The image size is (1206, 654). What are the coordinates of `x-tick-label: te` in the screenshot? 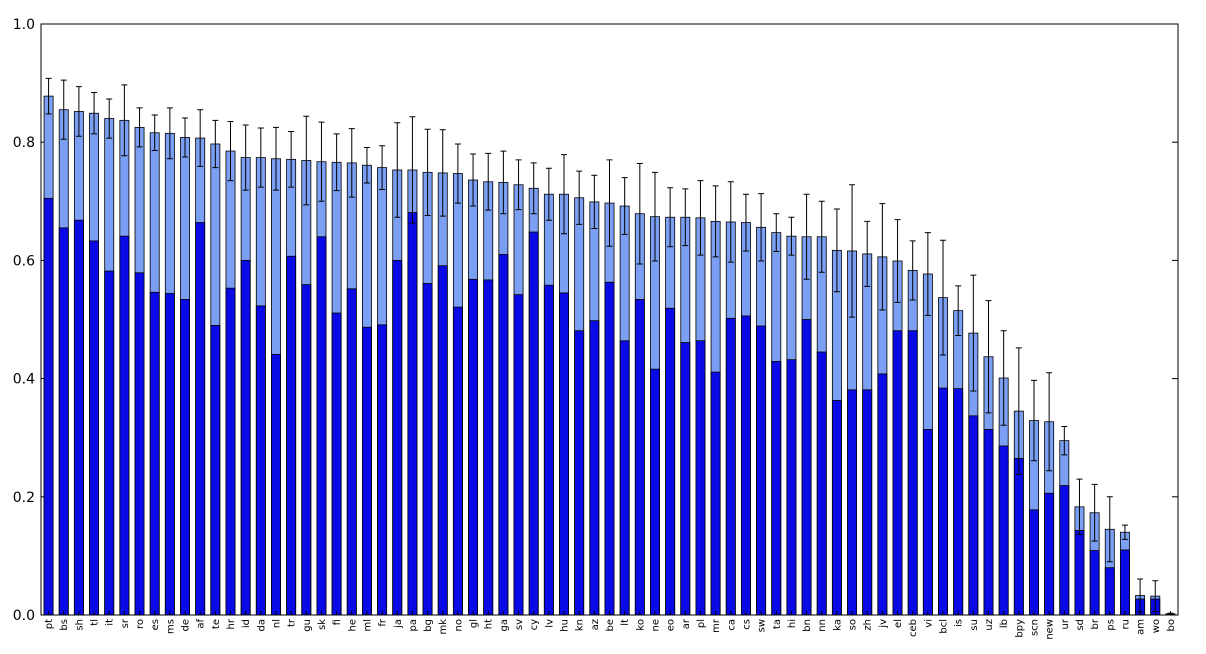 It's located at (216, 624).